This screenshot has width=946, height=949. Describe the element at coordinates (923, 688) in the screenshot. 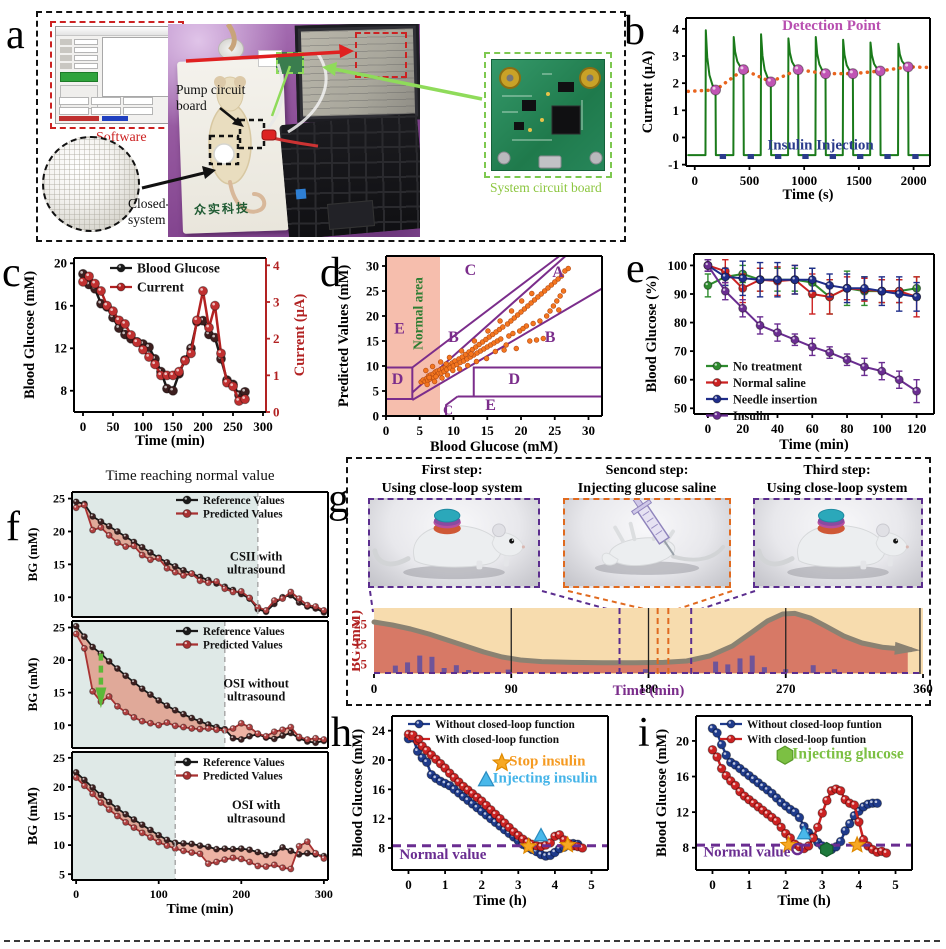

I see `svg-text: 360` at that location.